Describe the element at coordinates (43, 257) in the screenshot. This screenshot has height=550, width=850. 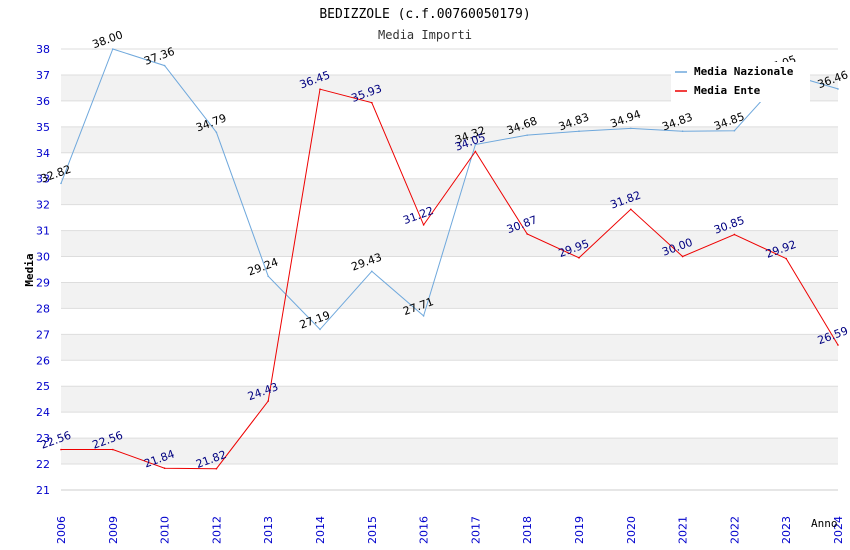
I see `y-tick-label: 30` at that location.